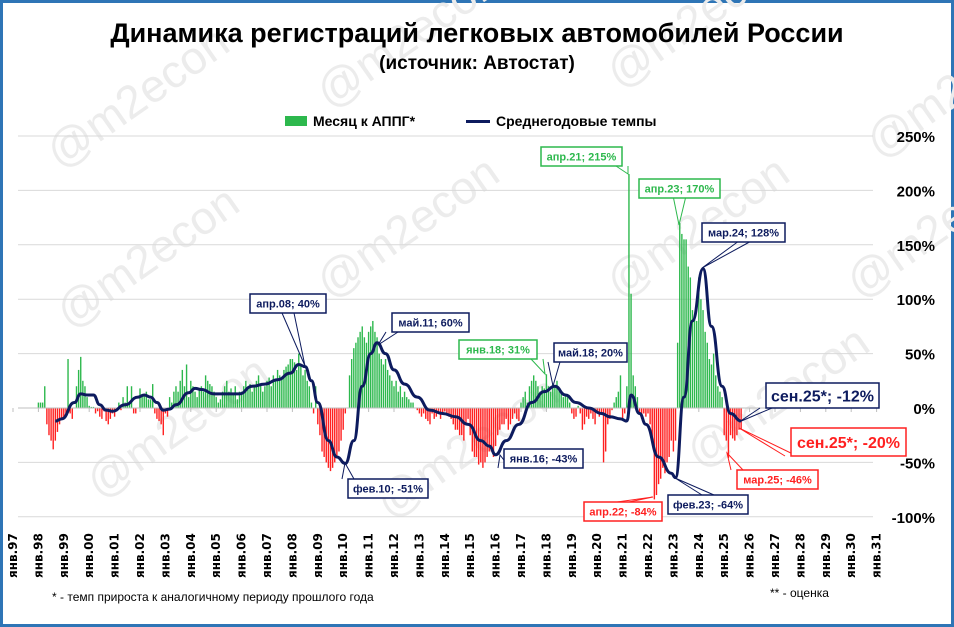 This screenshot has width=954, height=627. What do you see at coordinates (799, 593) in the screenshot?
I see `footnote-right: ** - оценка` at bounding box center [799, 593].